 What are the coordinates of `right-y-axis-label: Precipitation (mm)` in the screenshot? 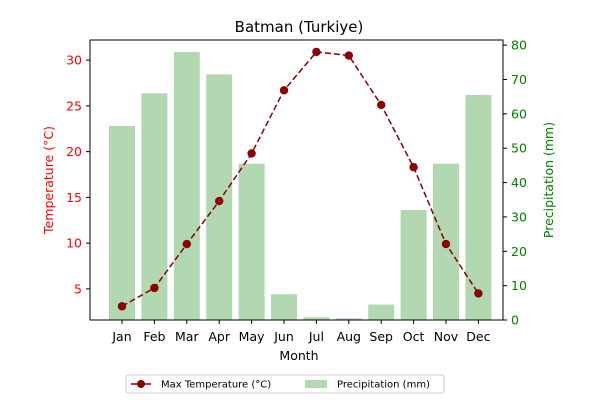 It's located at (548, 180).